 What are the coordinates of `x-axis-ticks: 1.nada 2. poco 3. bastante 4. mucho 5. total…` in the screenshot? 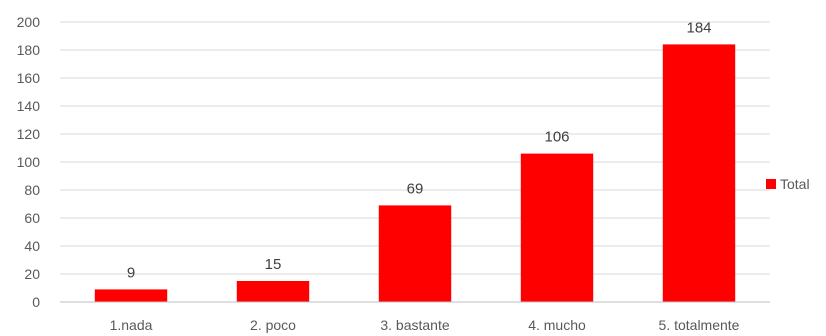 It's located at (425, 325).